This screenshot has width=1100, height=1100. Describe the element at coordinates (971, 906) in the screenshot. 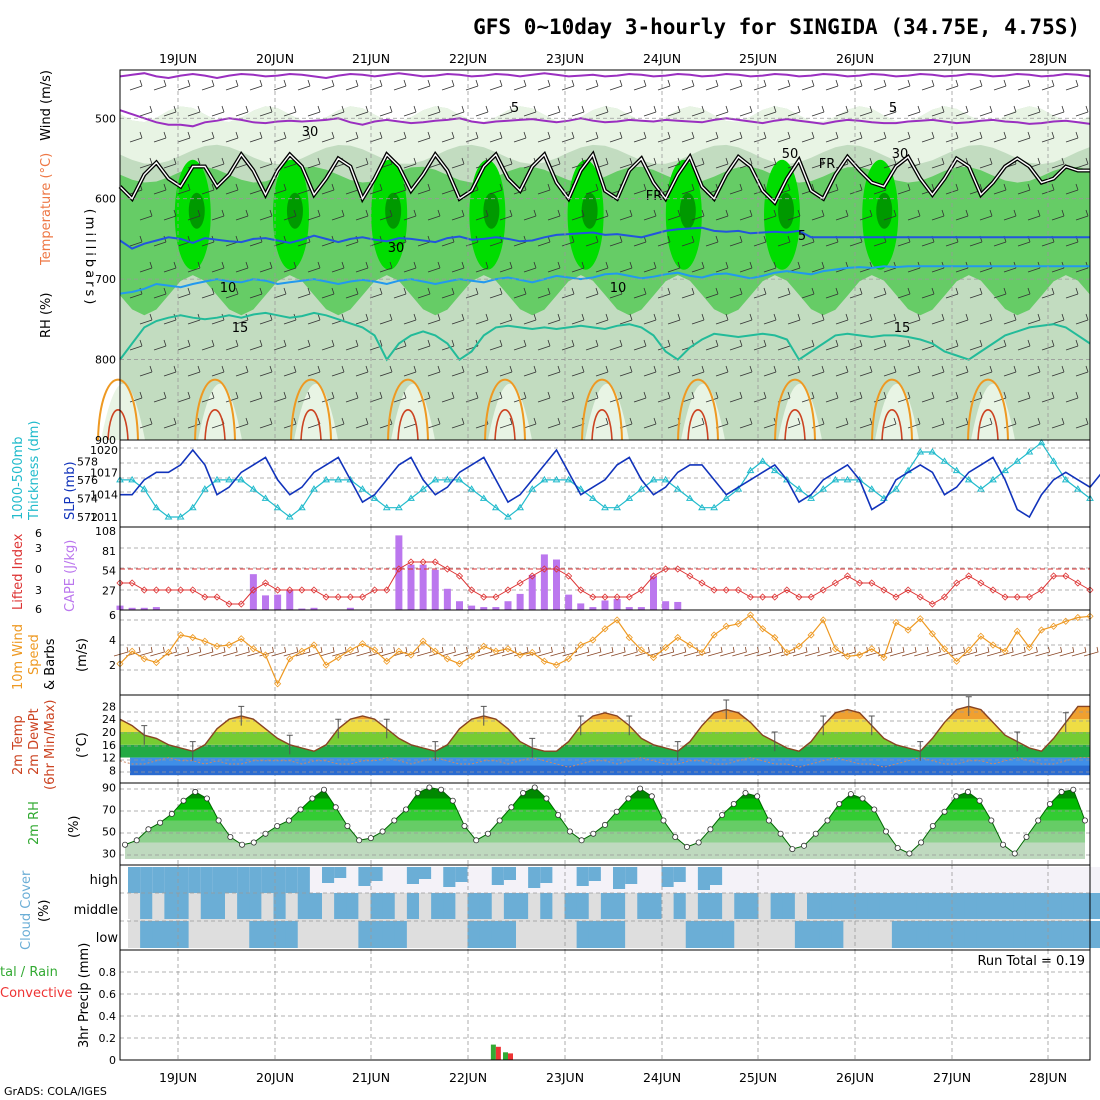

I see `cloud-mid-cell` at that location.